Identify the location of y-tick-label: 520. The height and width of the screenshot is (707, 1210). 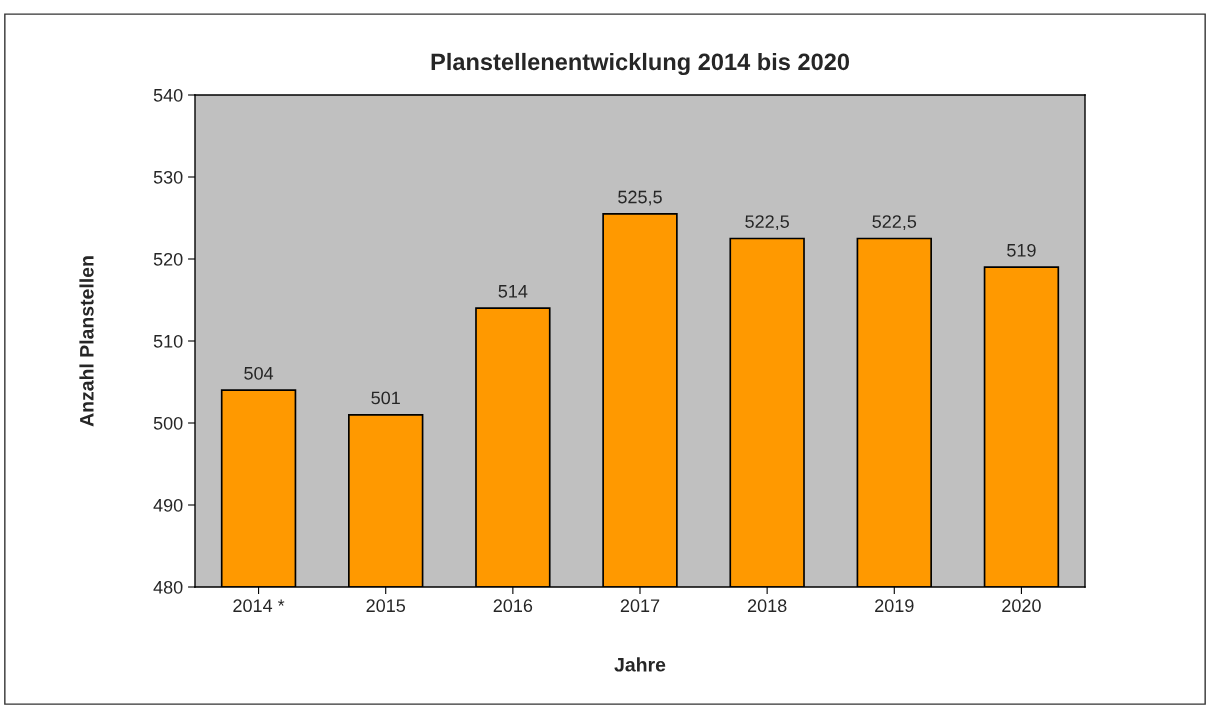
(168, 259).